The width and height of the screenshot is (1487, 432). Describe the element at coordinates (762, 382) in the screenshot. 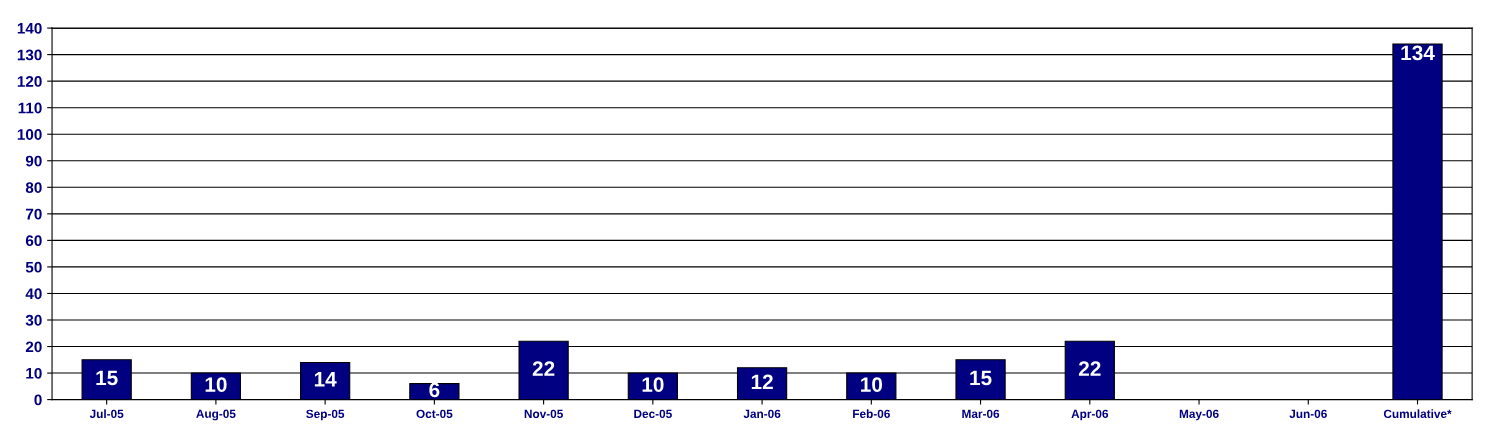

I see `data-label: 12` at that location.